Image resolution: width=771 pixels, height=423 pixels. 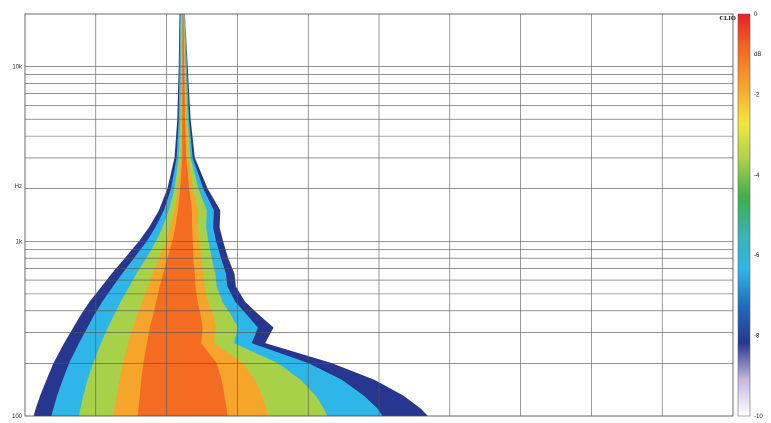 What do you see at coordinates (757, 337) in the screenshot?
I see `colorbar-tick-label: -8` at bounding box center [757, 337].